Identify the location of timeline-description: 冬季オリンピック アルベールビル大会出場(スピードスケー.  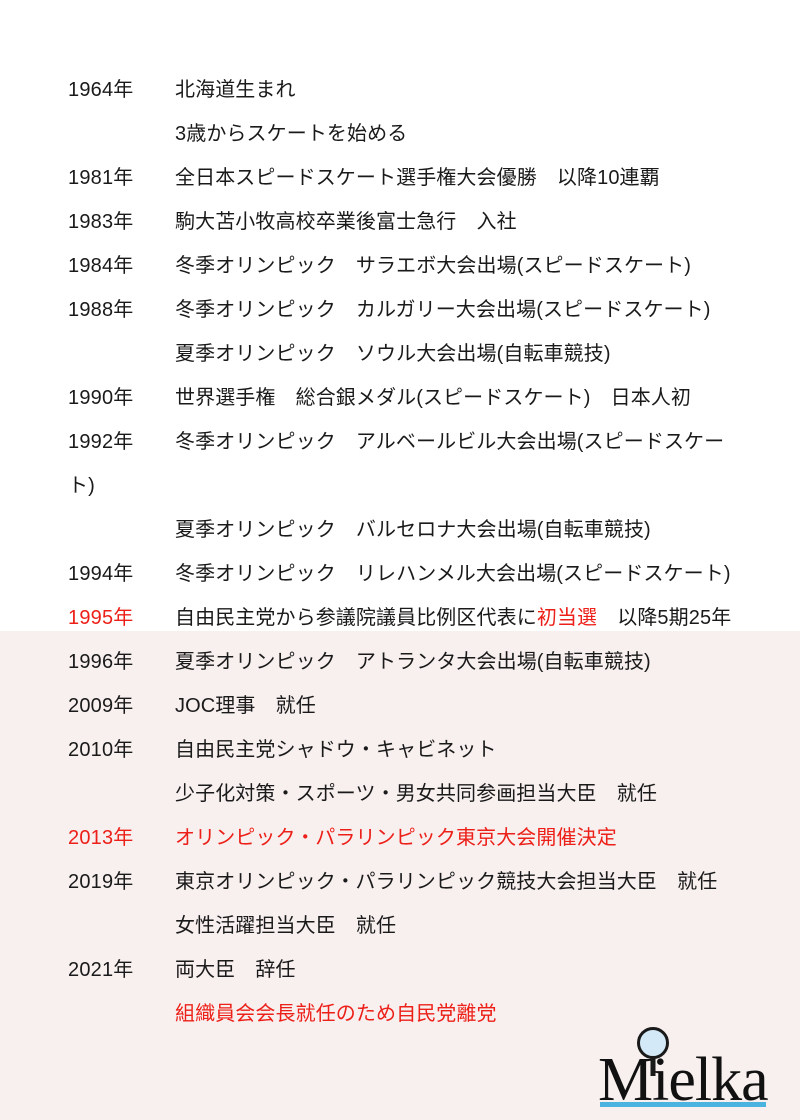
(487, 442).